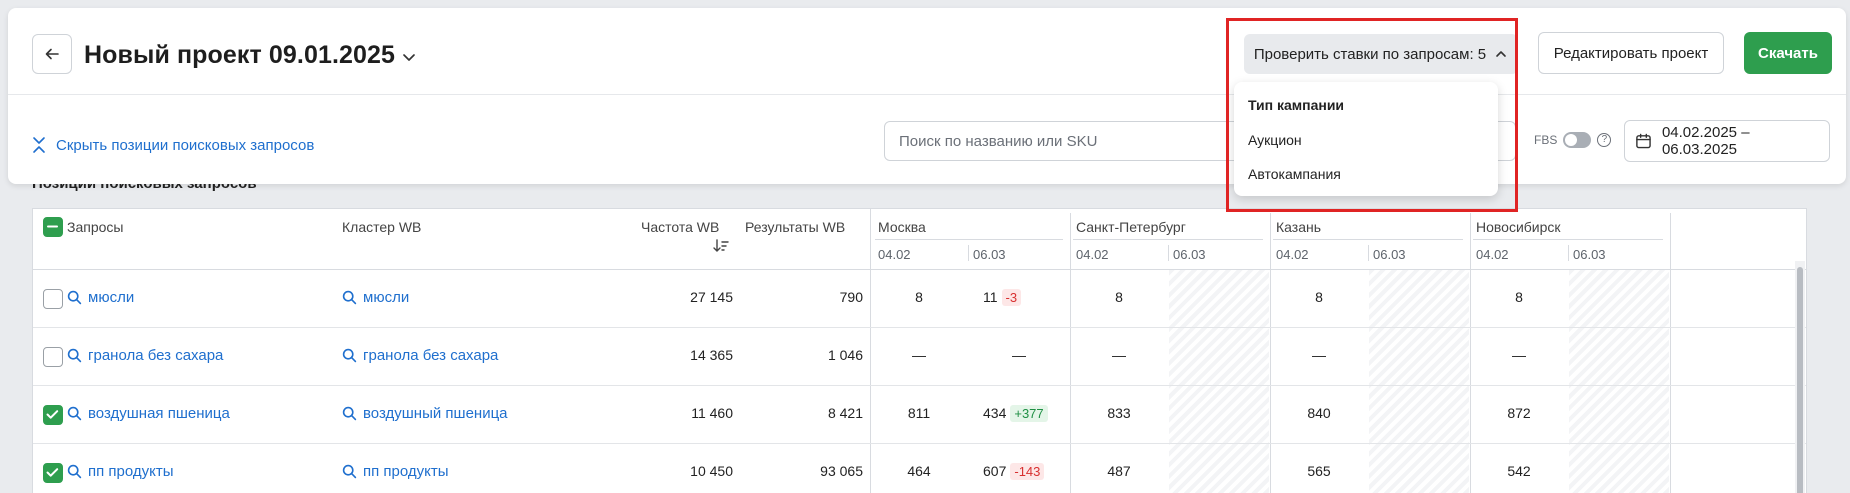 Image resolution: width=1850 pixels, height=493 pixels. Describe the element at coordinates (712, 413) in the screenshot. I see `frequency-value: 11 460` at that location.